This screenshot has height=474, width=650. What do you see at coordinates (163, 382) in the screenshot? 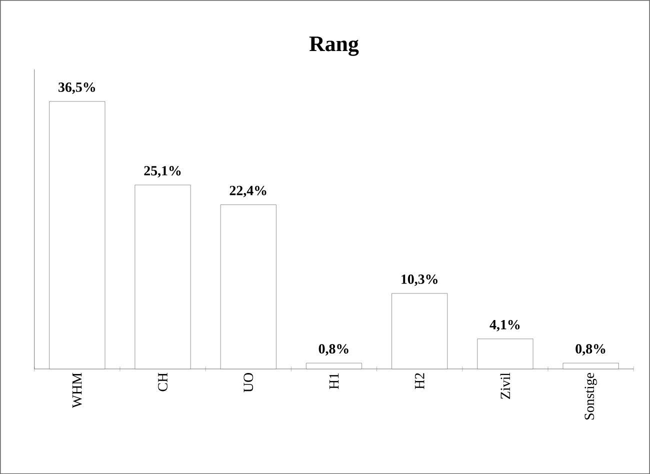
I see `x-tick-label: CH` at bounding box center [163, 382].